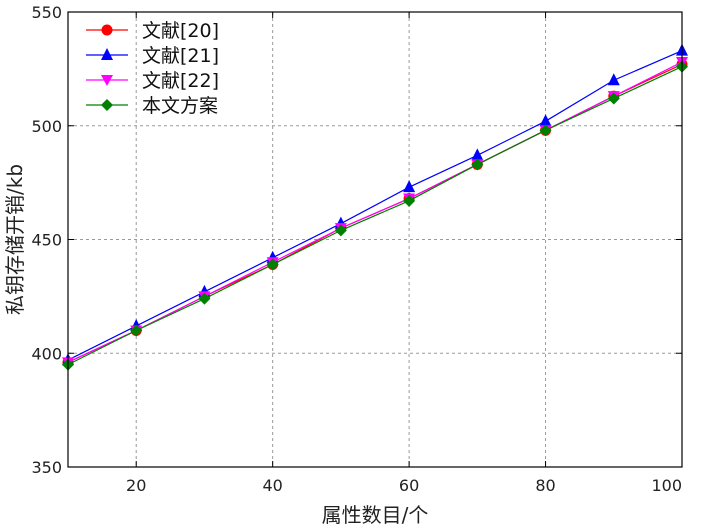 Image resolution: width=702 pixels, height=530 pixels. I want to click on legend: 文献[20] 文献[21] 文献[22] 本文方案, so click(152, 68).